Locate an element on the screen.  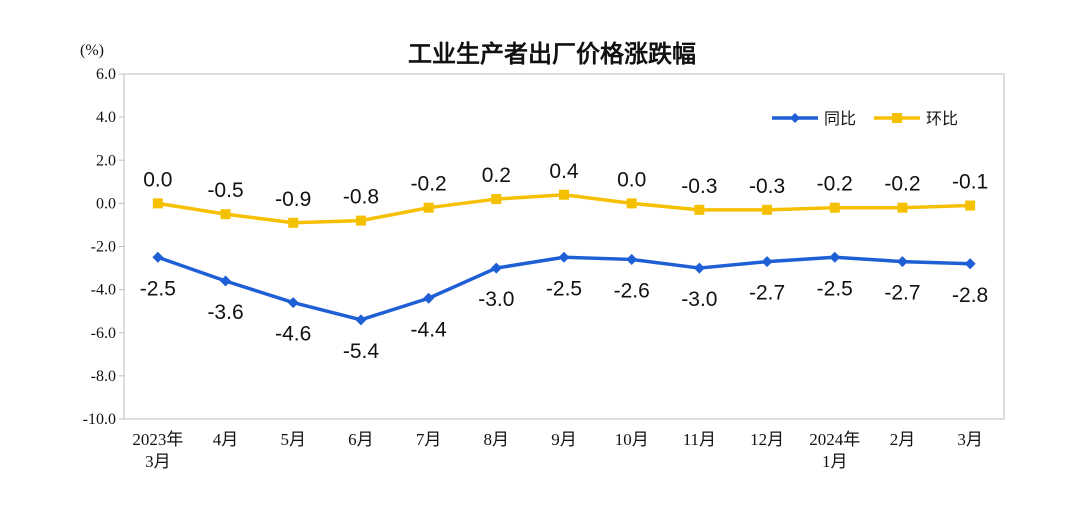
data-label: -0.5 is located at coordinates (225, 190).